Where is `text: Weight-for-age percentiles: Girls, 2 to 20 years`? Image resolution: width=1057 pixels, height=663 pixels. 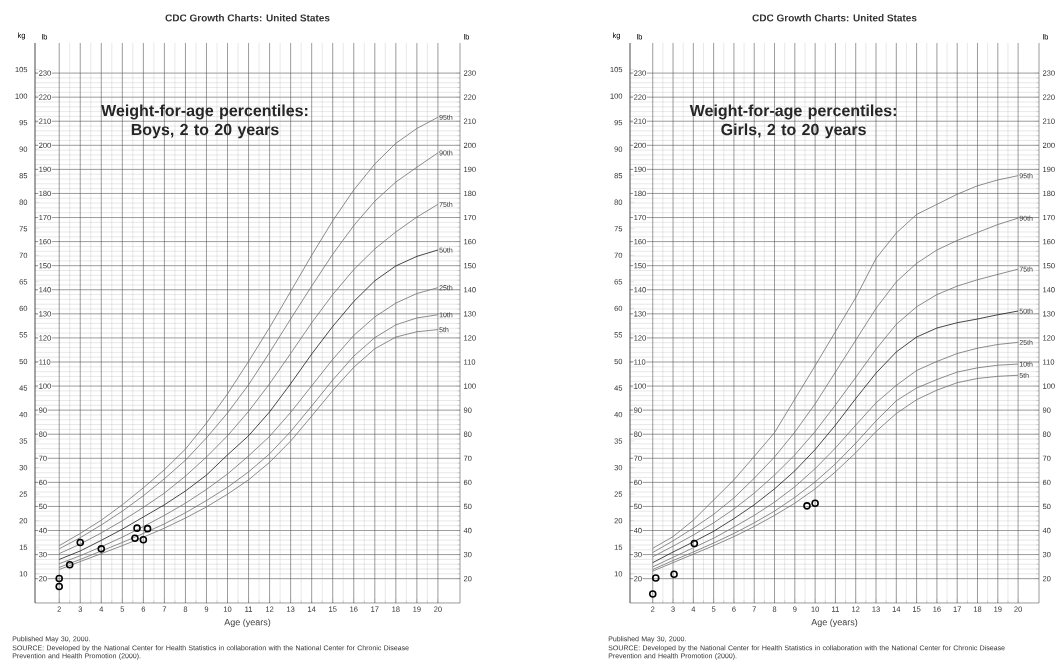 text: Weight-for-age percentiles: Girls, 2 to 20 years is located at coordinates (792, 121).